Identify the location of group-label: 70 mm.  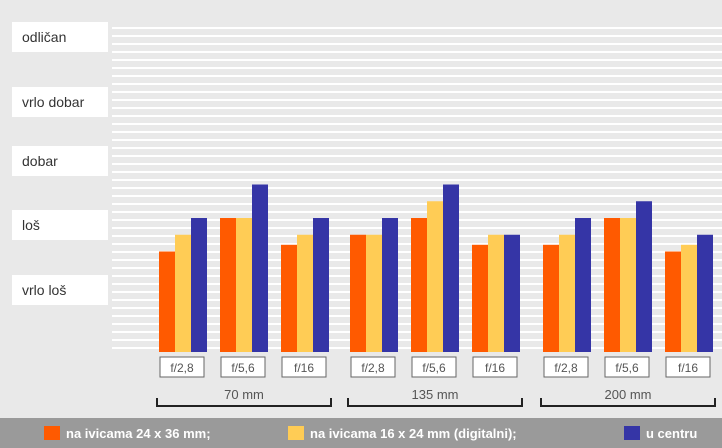
(244, 394).